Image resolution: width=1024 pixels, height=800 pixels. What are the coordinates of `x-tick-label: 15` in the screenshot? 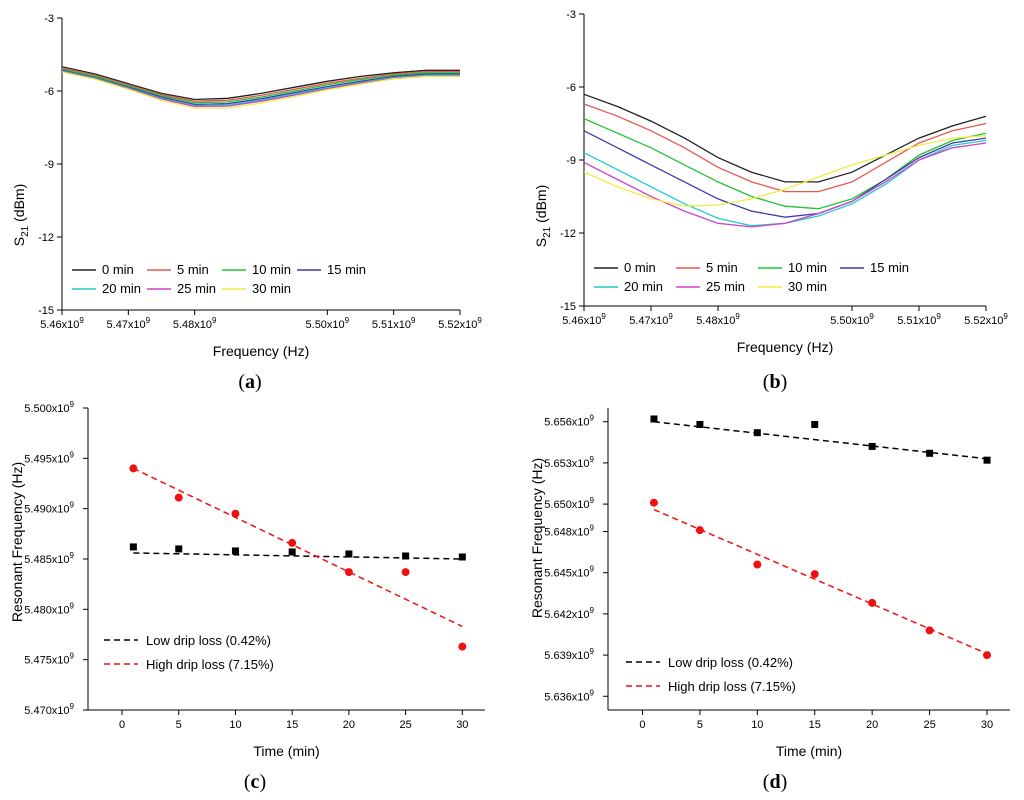 It's located at (292, 725).